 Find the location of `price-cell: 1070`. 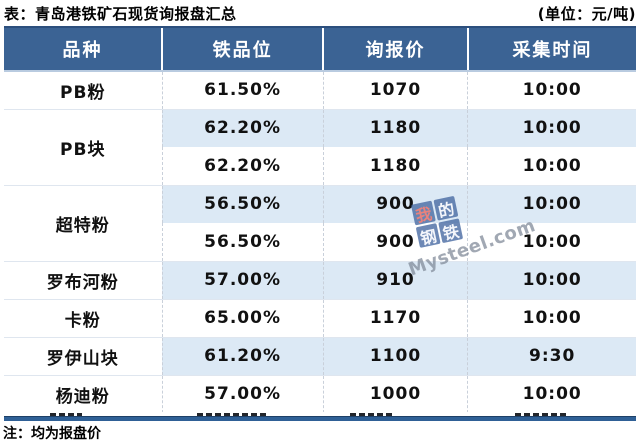

price-cell: 1070 is located at coordinates (395, 89).